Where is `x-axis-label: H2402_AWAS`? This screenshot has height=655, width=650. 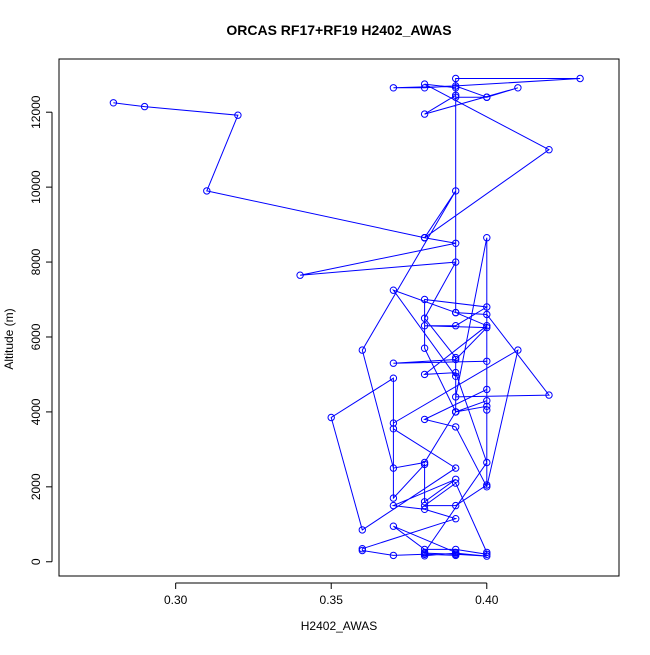
x-axis-label: H2402_AWAS is located at coordinates (339, 626).